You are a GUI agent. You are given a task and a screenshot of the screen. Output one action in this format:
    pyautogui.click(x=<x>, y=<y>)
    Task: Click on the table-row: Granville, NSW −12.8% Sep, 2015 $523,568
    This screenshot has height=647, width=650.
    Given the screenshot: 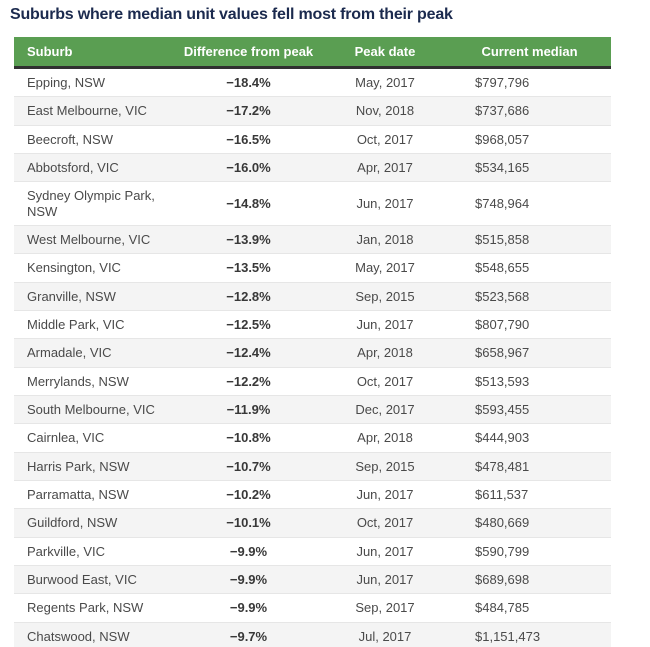 What is the action you would take?
    pyautogui.click(x=312, y=296)
    